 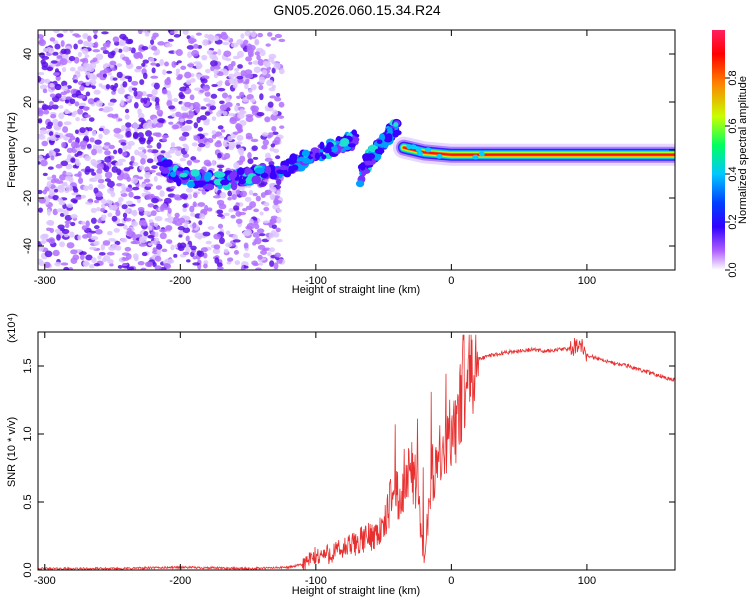 What do you see at coordinates (356, 591) in the screenshot?
I see `snr-xlabel: Height of straight line (km)` at bounding box center [356, 591].